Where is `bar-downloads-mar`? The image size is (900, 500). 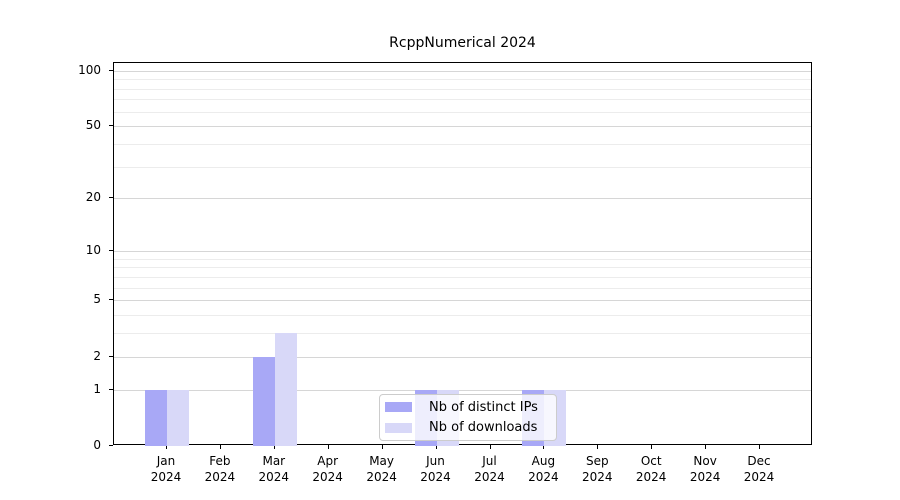
bar-downloads-mar is located at coordinates (285, 389).